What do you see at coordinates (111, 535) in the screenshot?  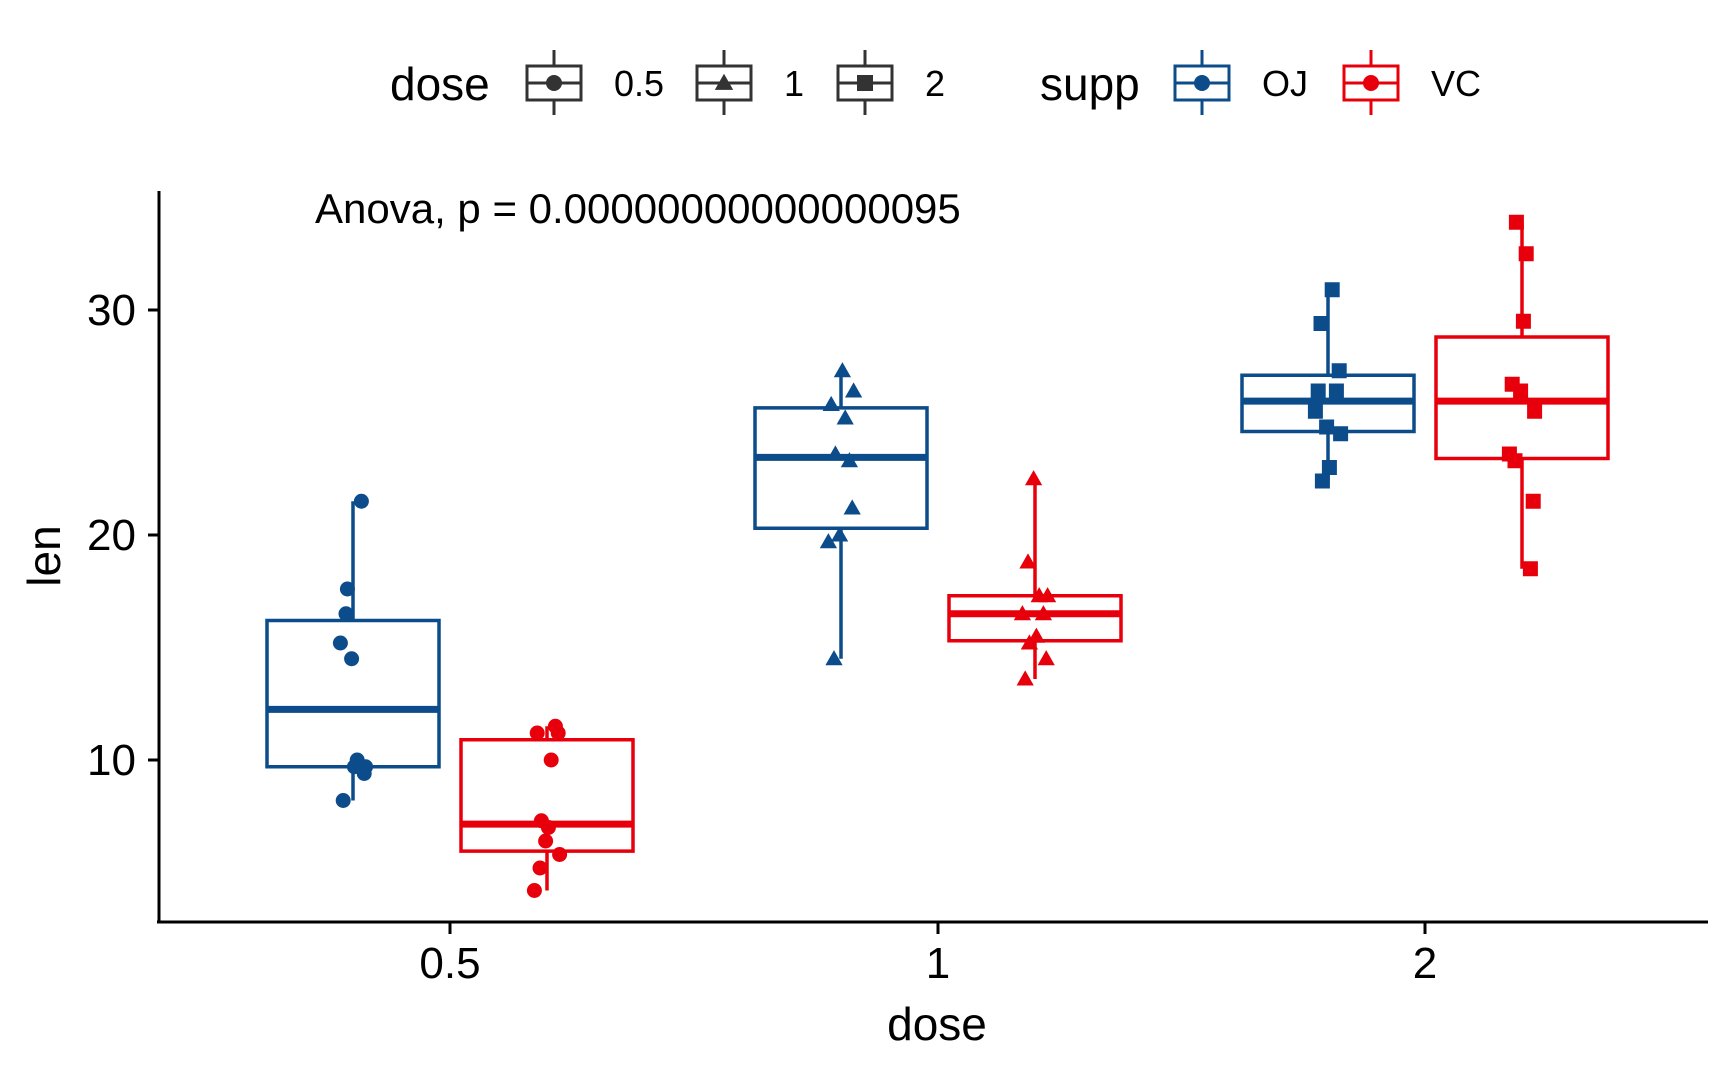 I see `y-tick-label: 20` at bounding box center [111, 535].